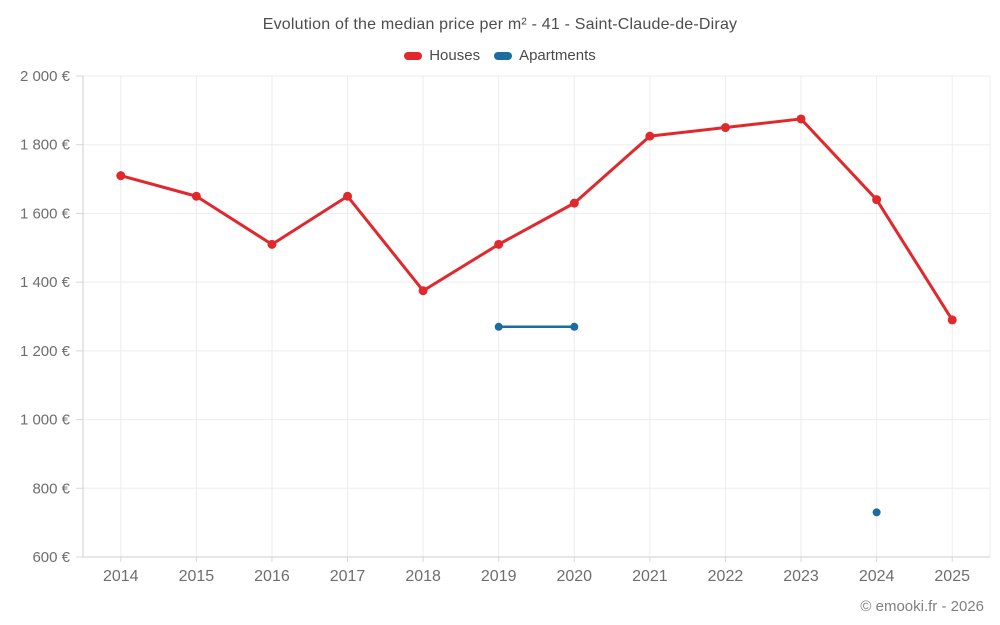 The width and height of the screenshot is (1000, 625). I want to click on x-axis-label: 2020, so click(574, 576).